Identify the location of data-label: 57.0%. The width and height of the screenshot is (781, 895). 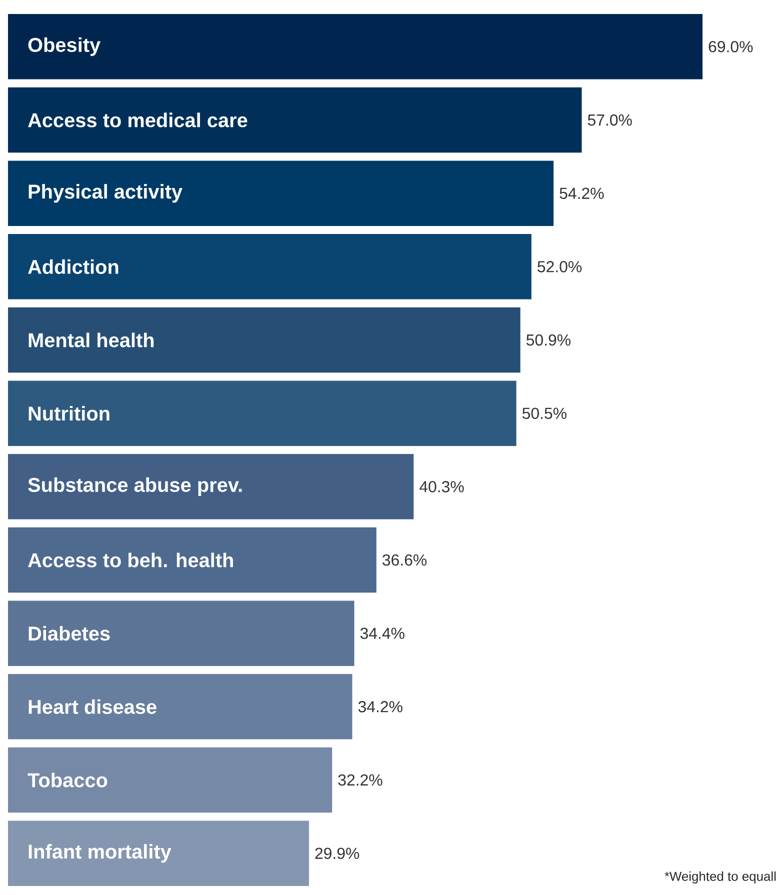
(610, 120).